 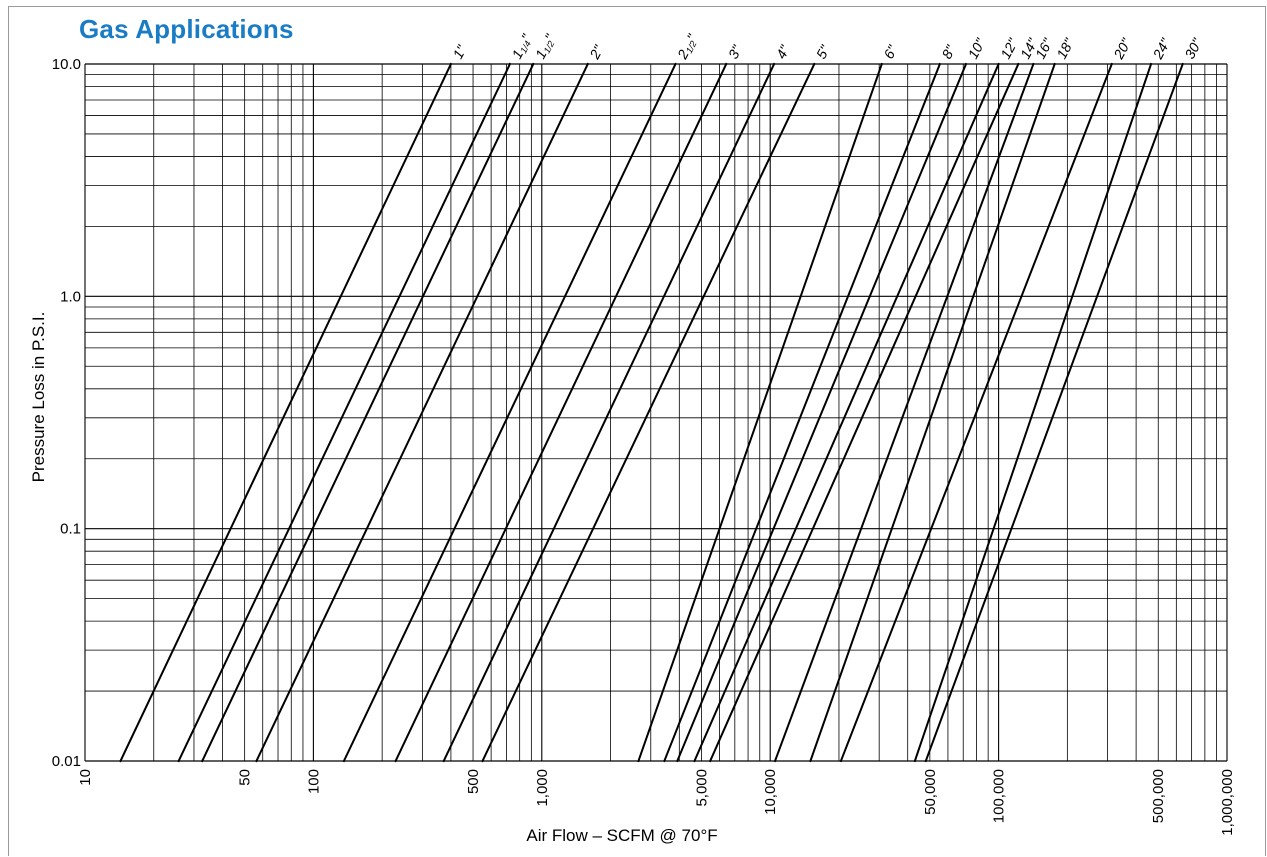 What do you see at coordinates (1028, 50) in the screenshot?
I see `series-label-size: 14` at bounding box center [1028, 50].